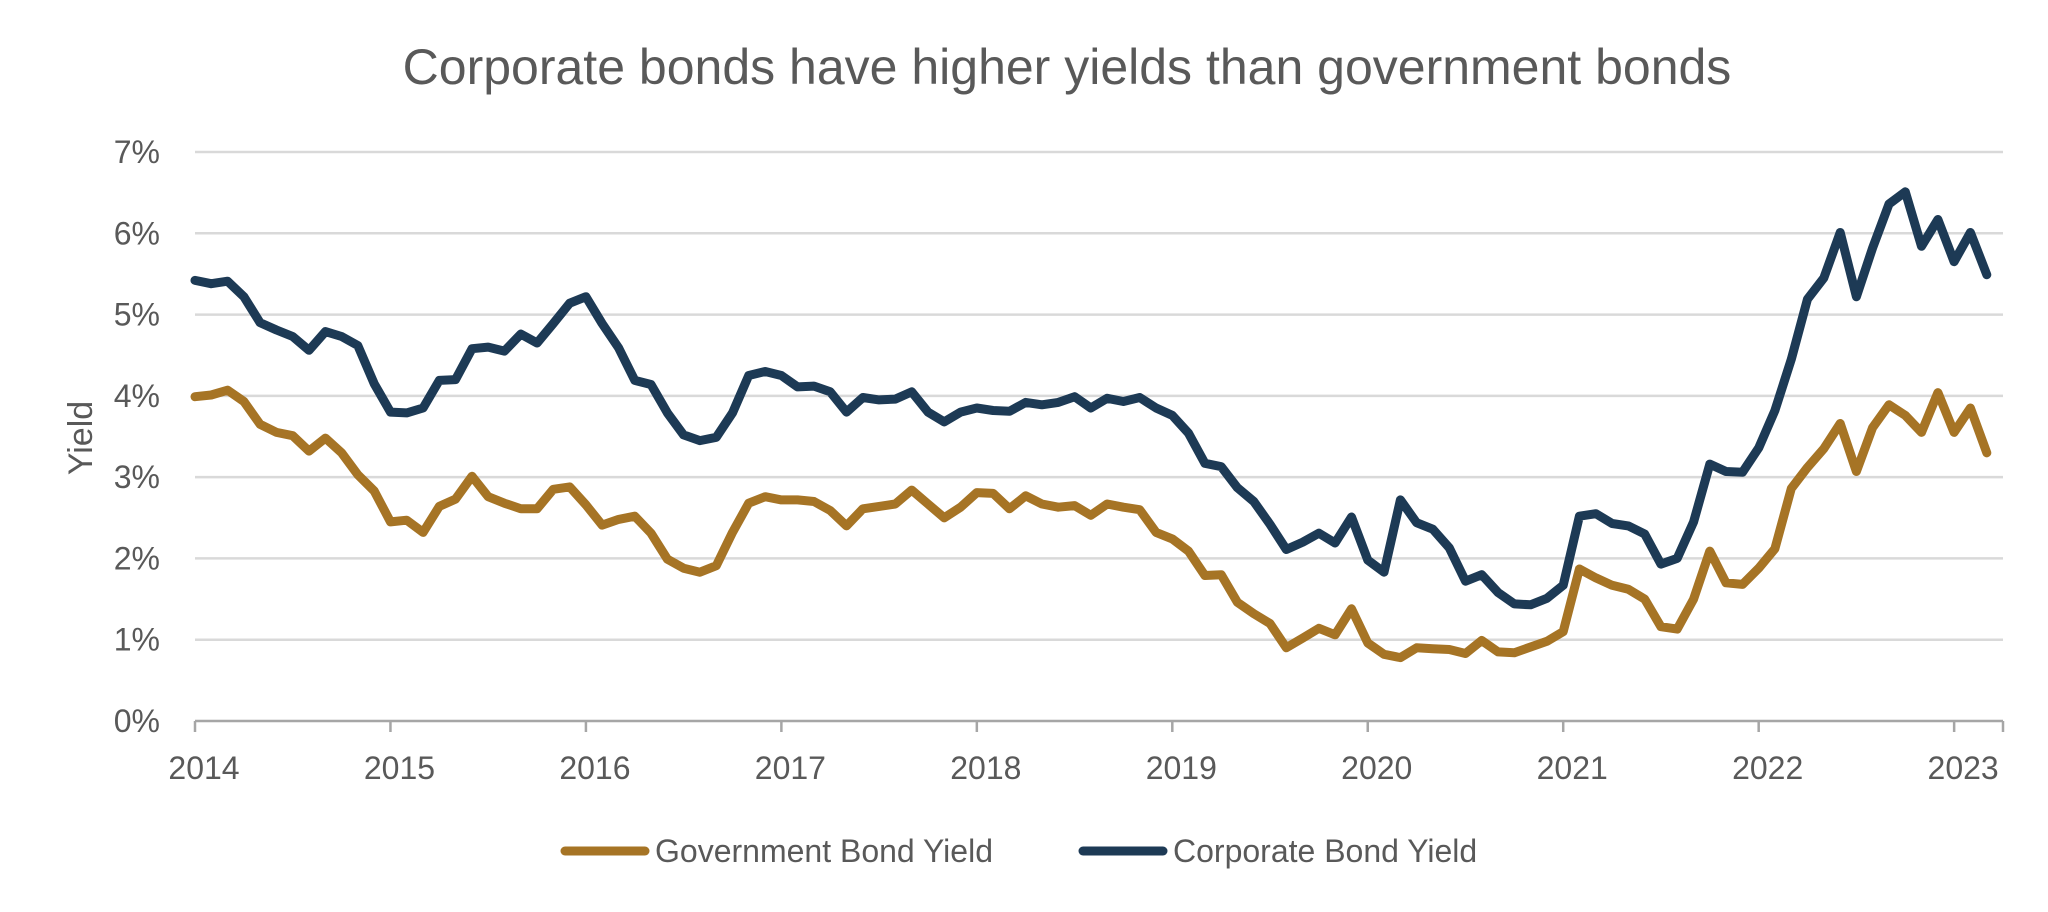 This screenshot has height=912, width=2048. Describe the element at coordinates (824, 851) in the screenshot. I see `legend-label: Government Bond Yield` at that location.